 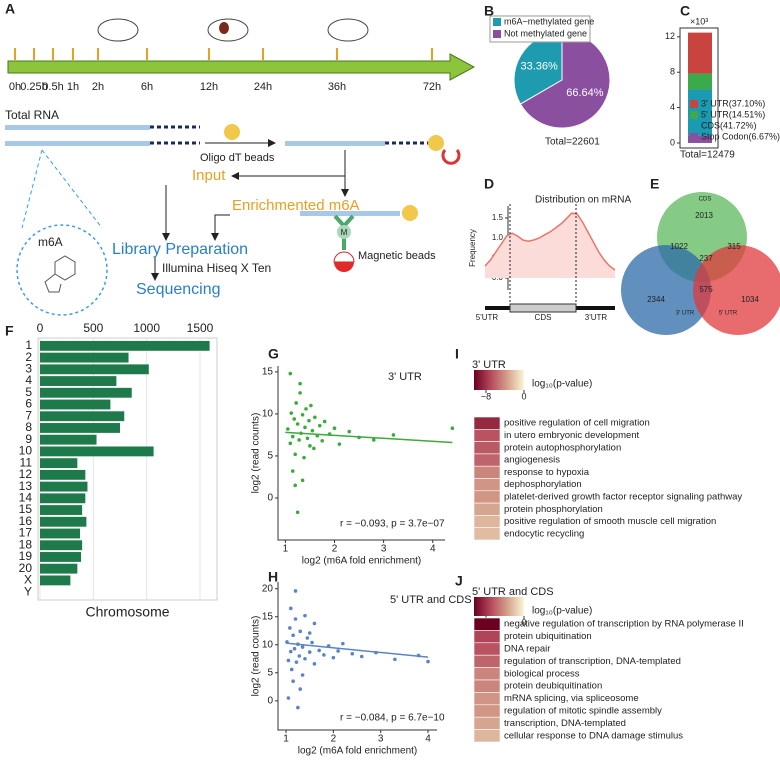 What do you see at coordinates (489, 365) in the screenshot?
I see `chart-title: 3' UTR` at bounding box center [489, 365].